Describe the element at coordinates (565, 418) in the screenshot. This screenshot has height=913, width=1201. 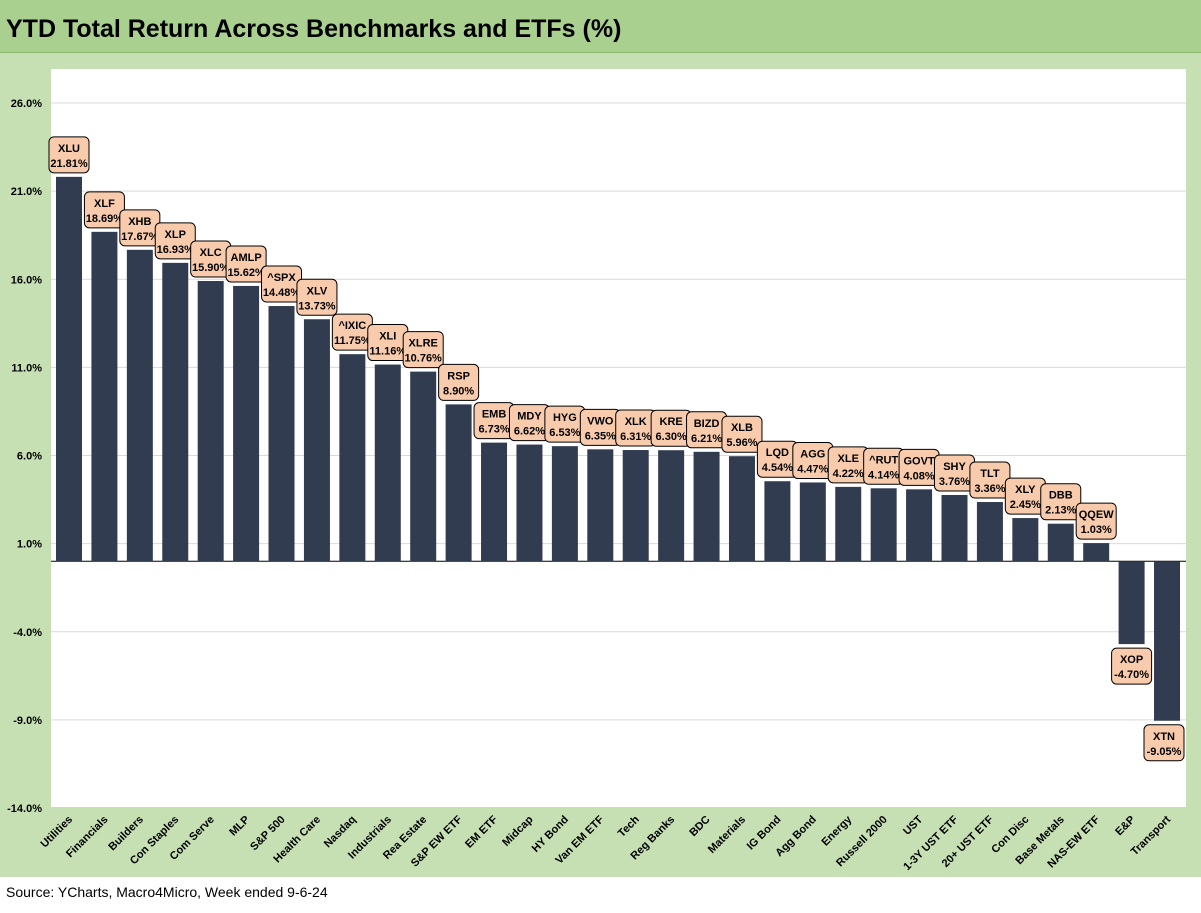
I see `data-label-ticker: HYG` at that location.